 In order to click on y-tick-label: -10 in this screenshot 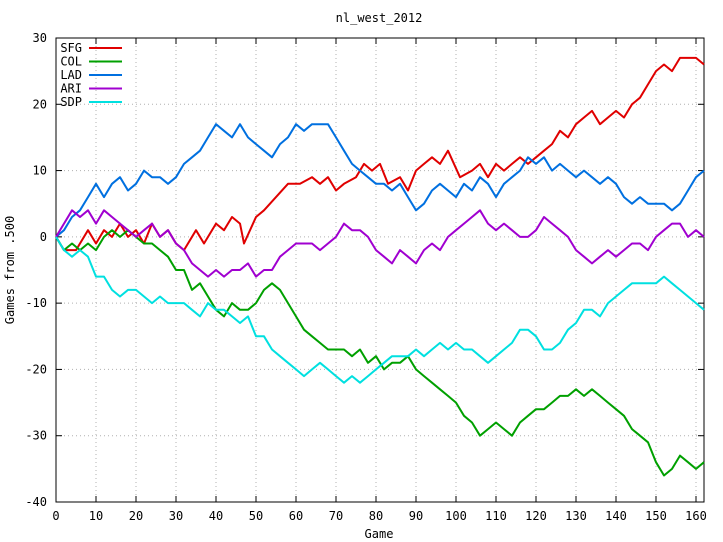, I will do `click(36, 303)`.